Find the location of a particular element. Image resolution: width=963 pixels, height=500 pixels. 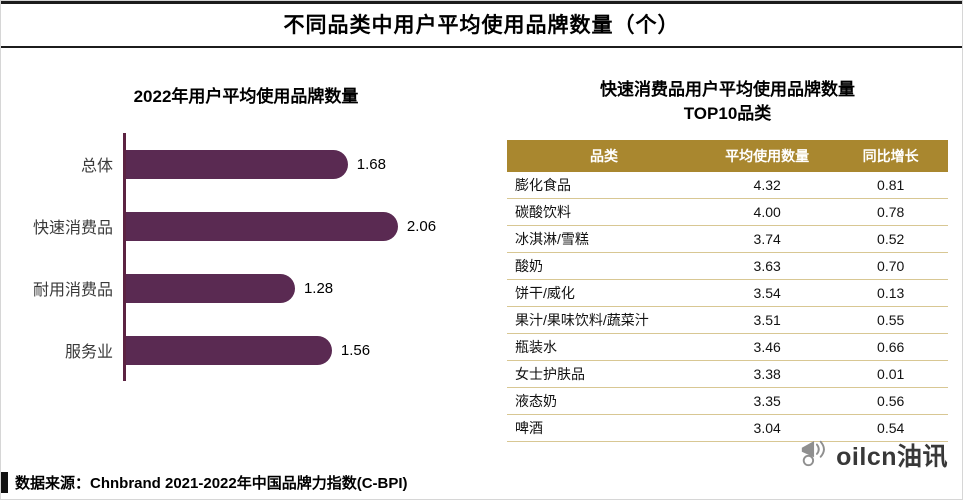

value-cell: 0.52 is located at coordinates (890, 239).